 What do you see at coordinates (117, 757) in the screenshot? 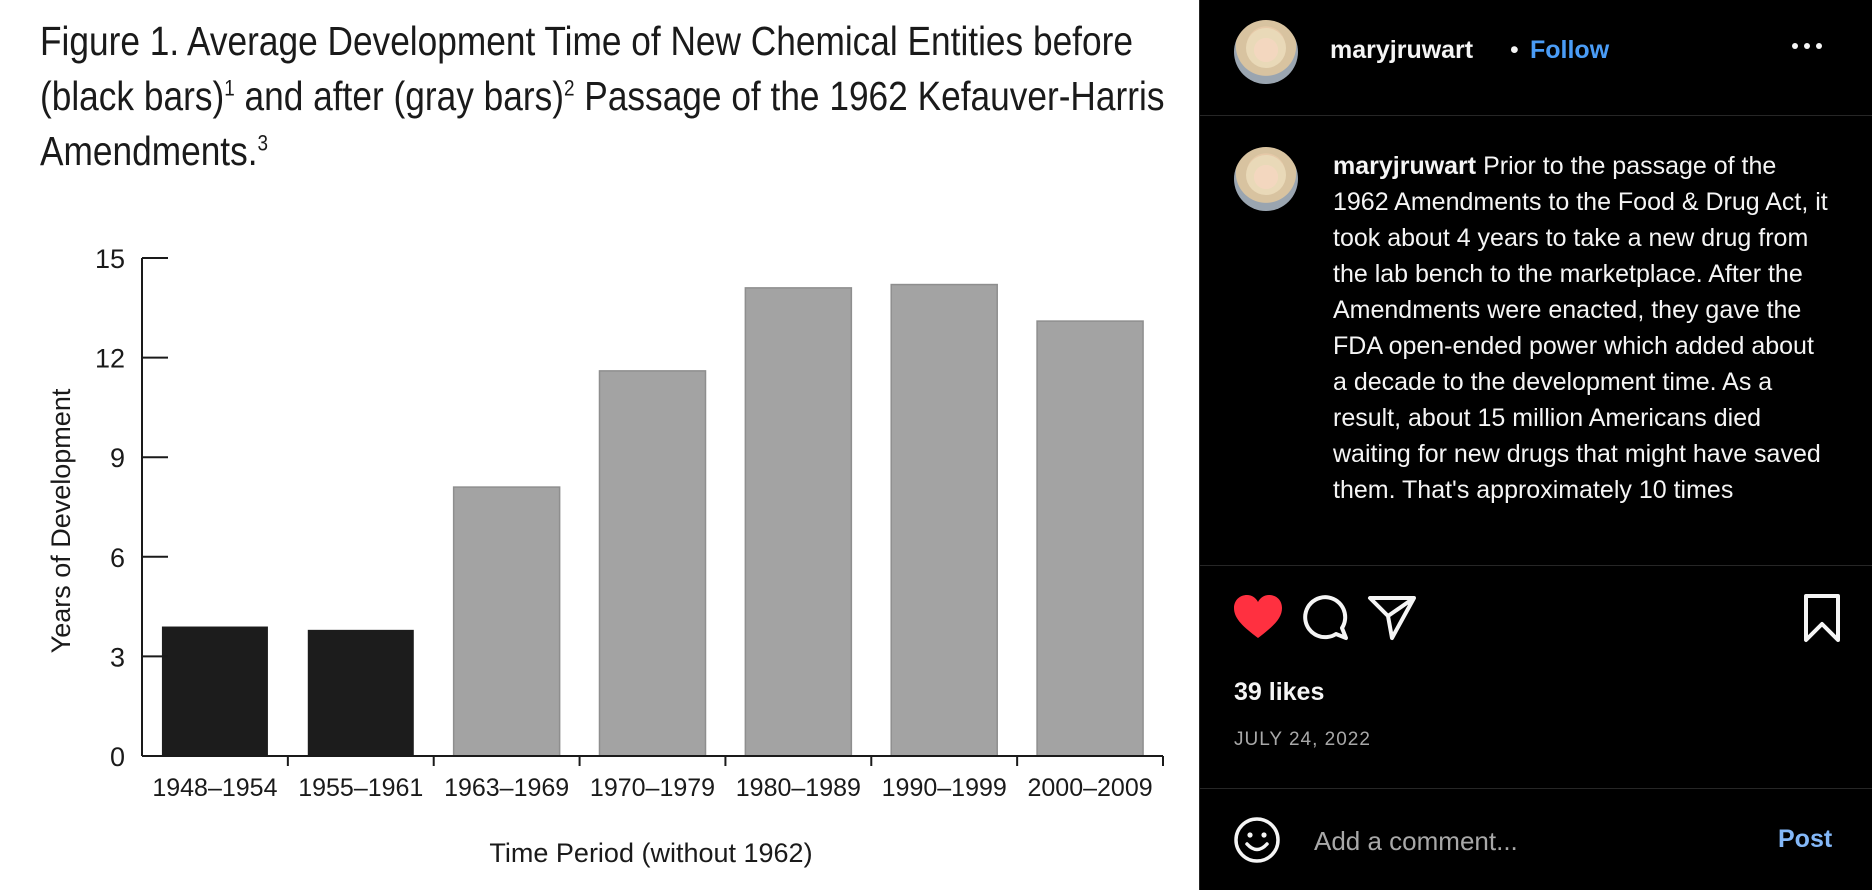
I see `y-tick-label: 0` at bounding box center [117, 757].